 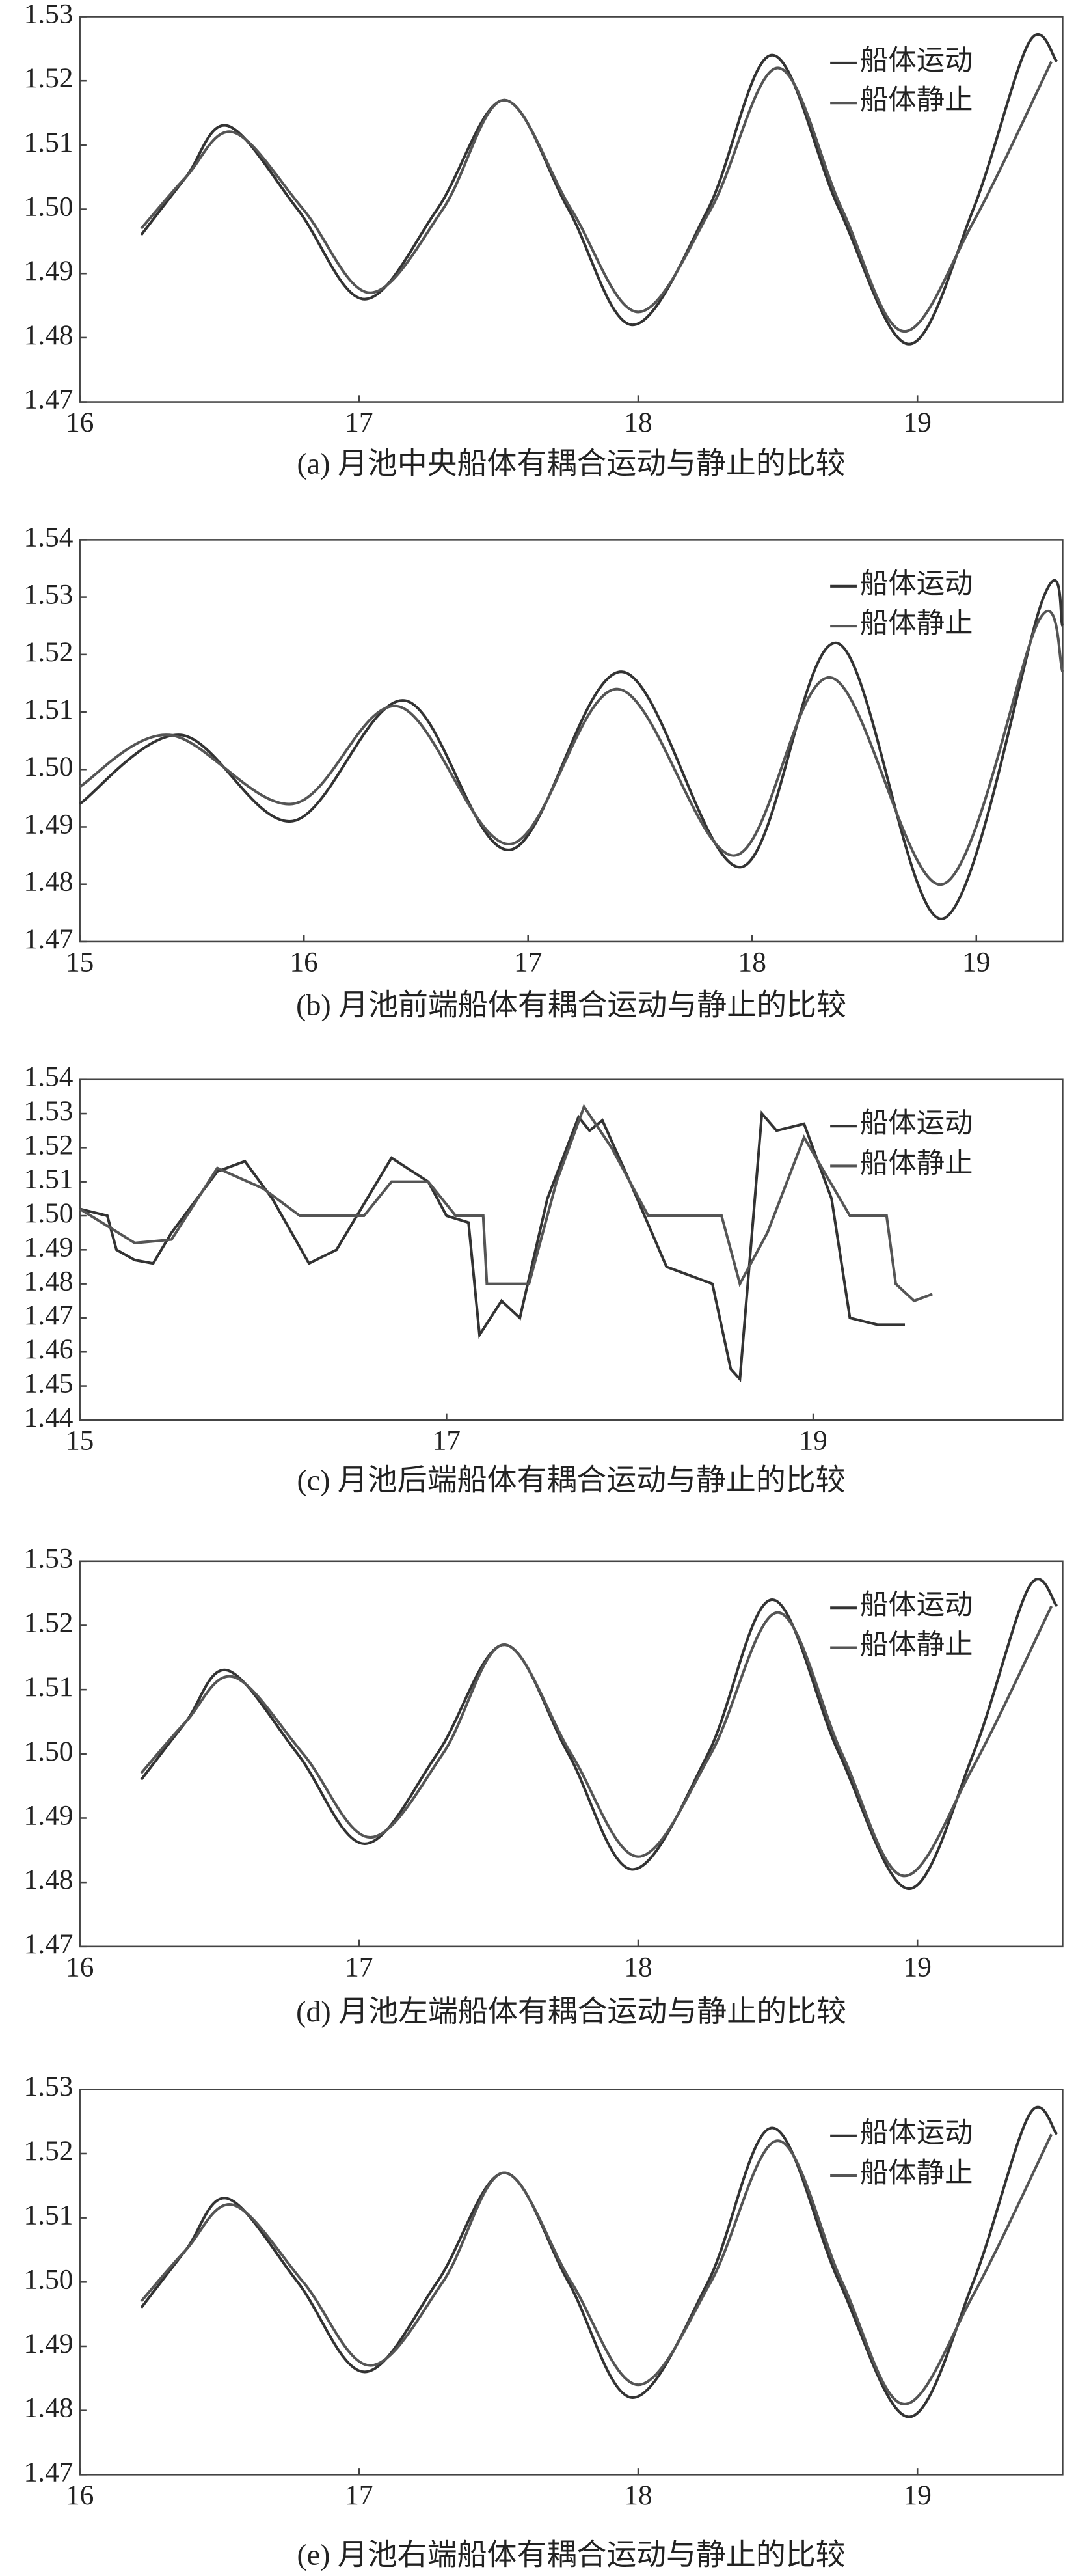 I want to click on caption: (e) 月池右端船体有耦合运动与静止的比较, so click(x=571, y=2555).